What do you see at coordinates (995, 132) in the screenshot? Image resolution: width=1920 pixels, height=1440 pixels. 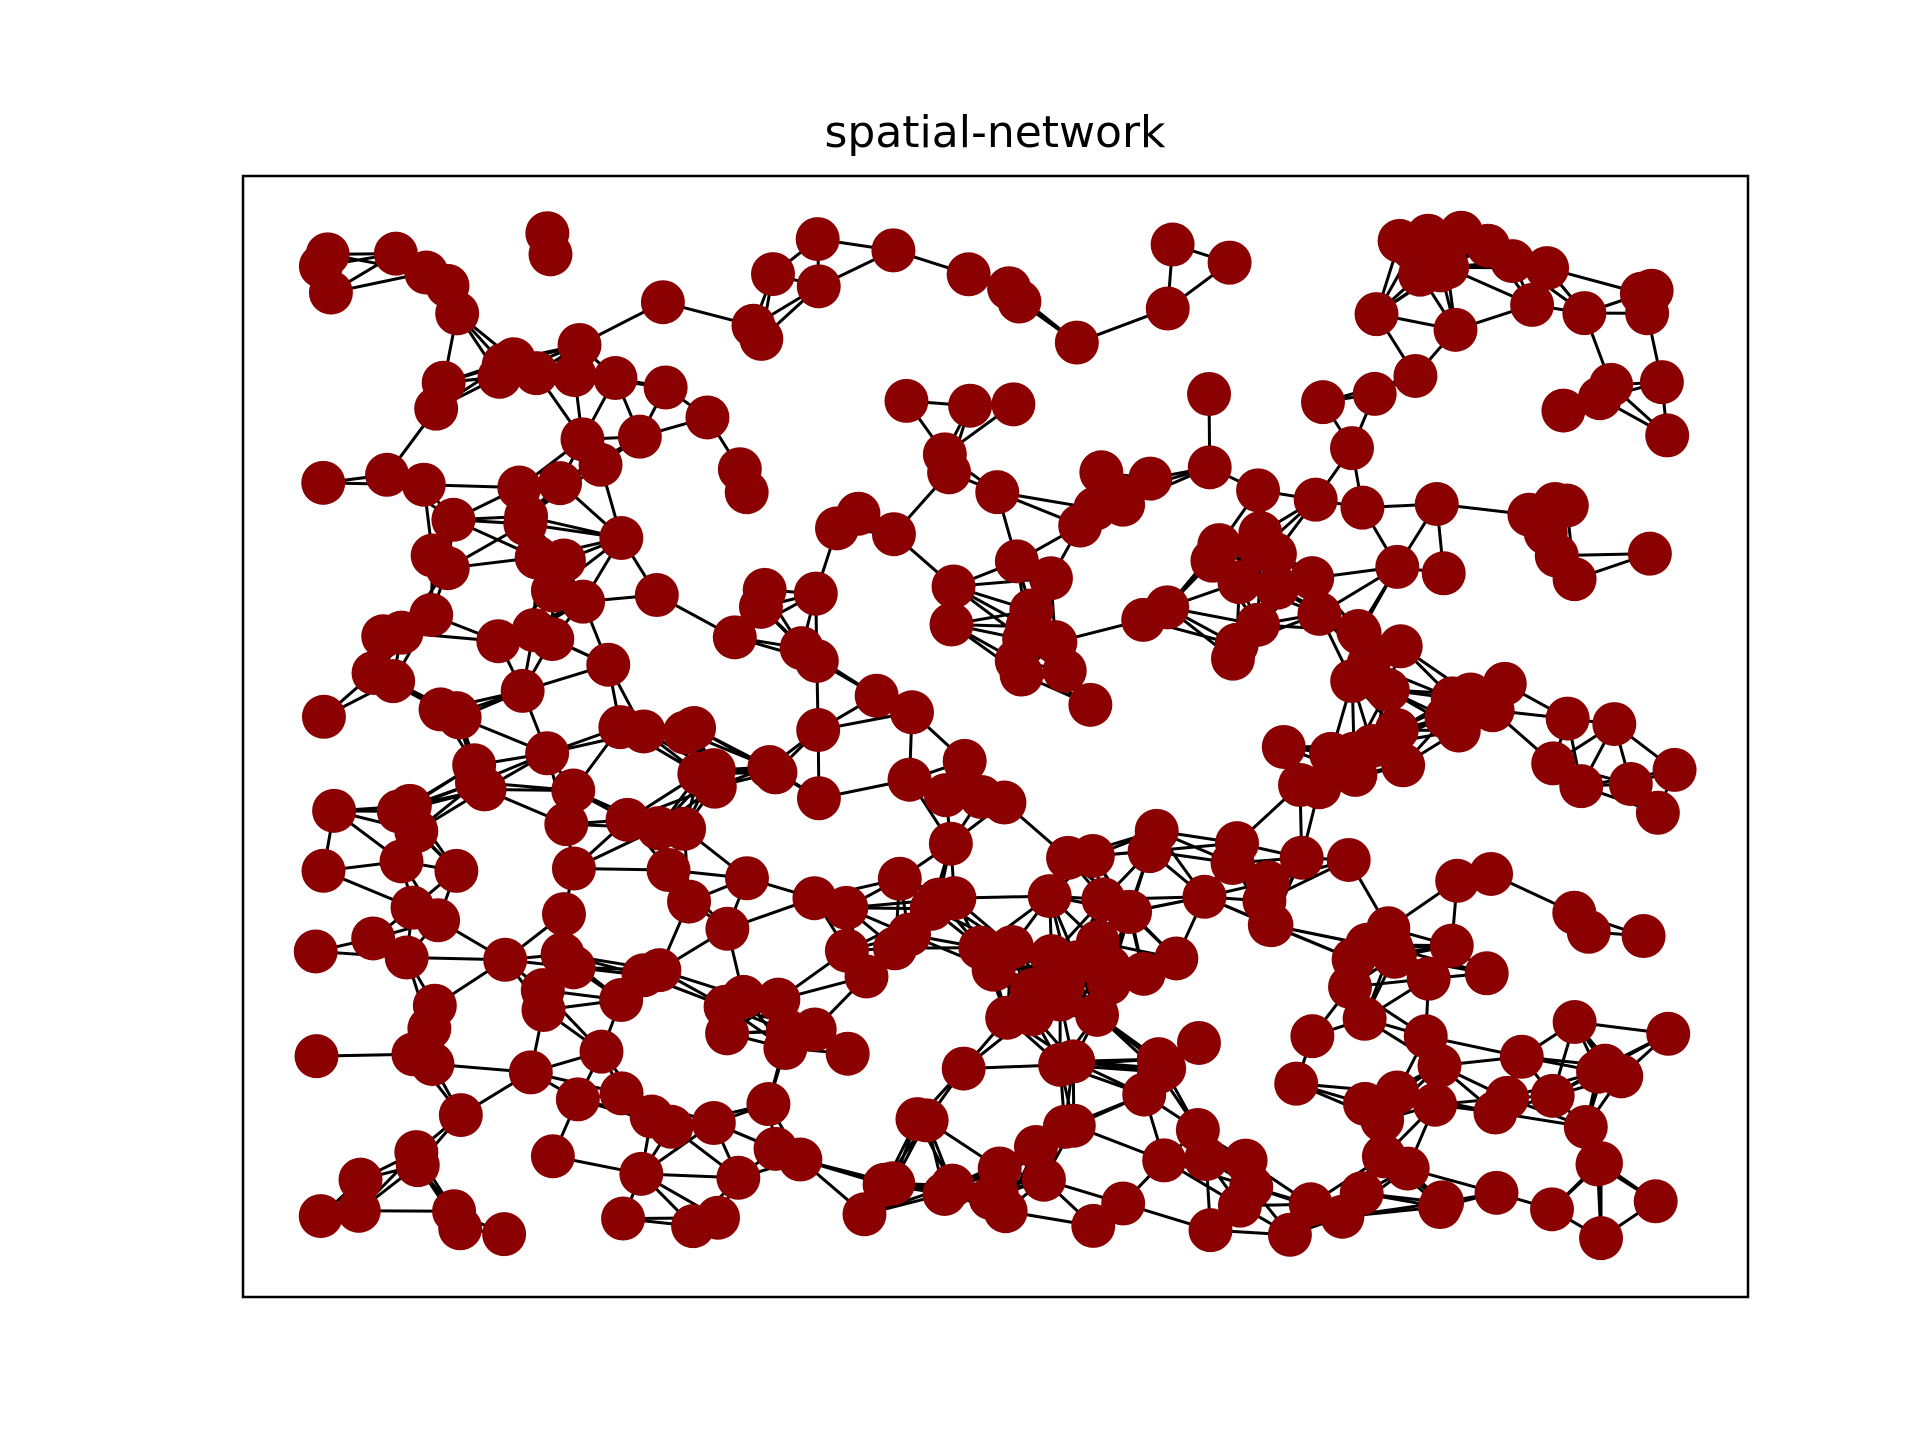 I see `chart-title: spatial-network` at bounding box center [995, 132].